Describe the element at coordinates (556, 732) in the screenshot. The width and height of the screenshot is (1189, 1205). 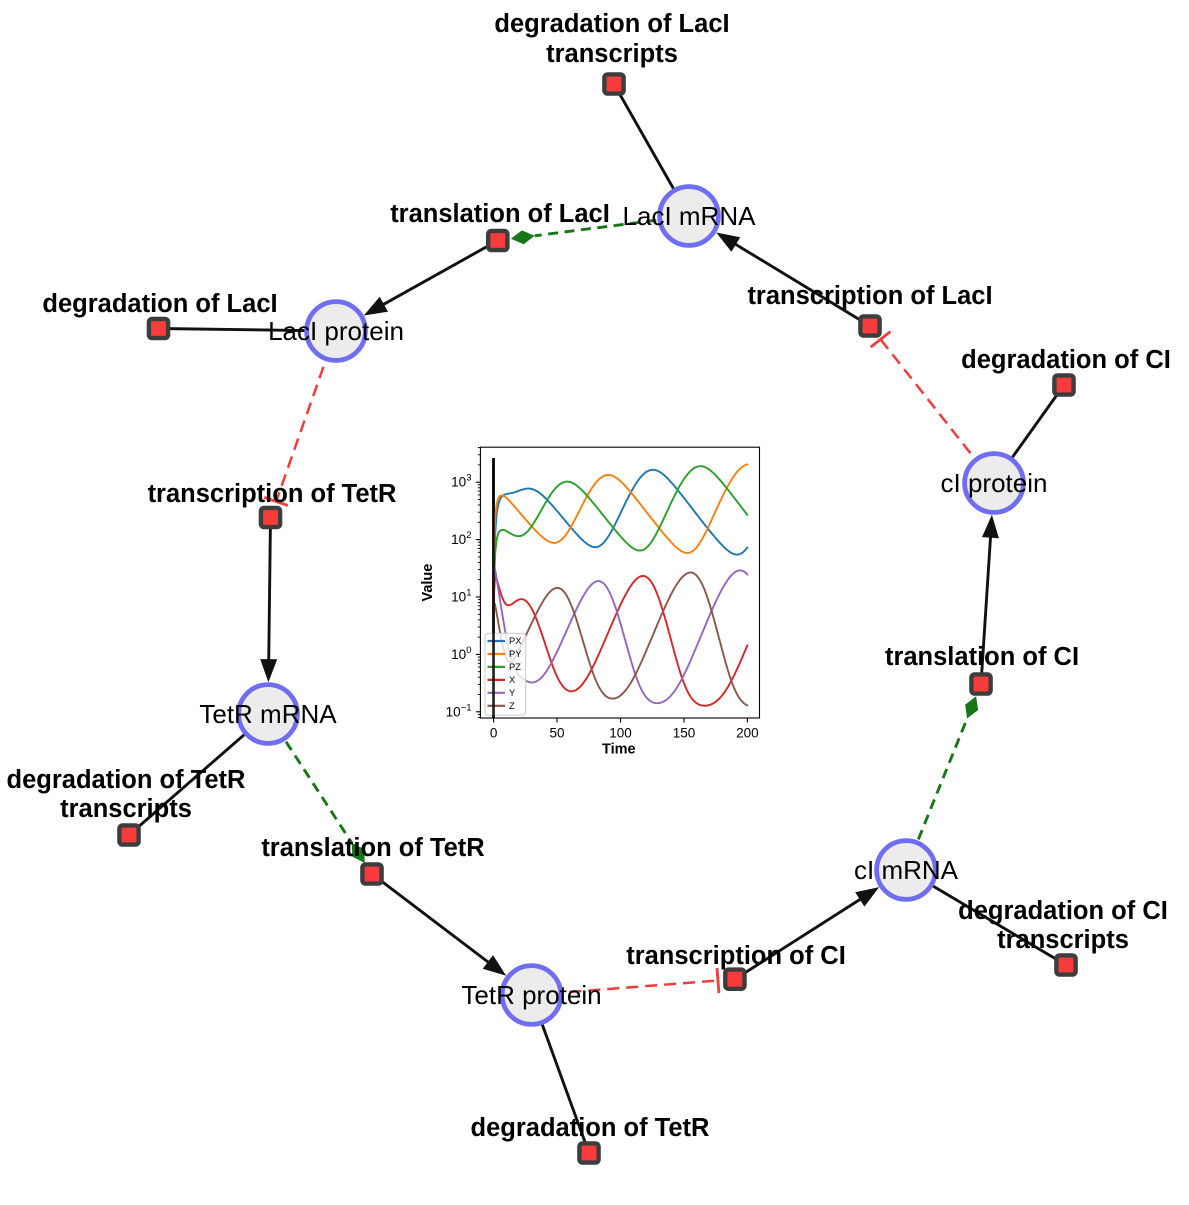
I see `svg-text: 50` at that location.